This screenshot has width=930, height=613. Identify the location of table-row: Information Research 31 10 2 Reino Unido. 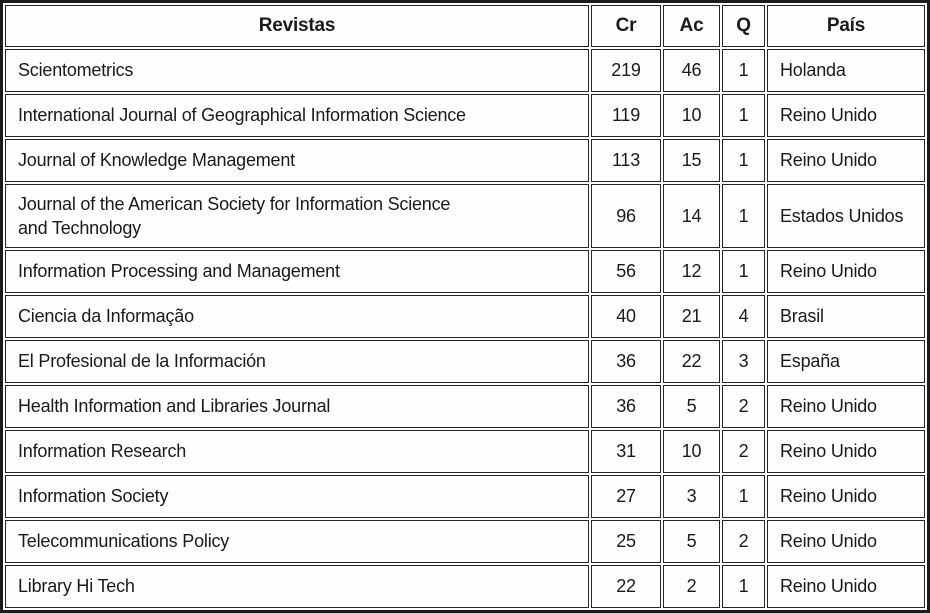
(465, 451).